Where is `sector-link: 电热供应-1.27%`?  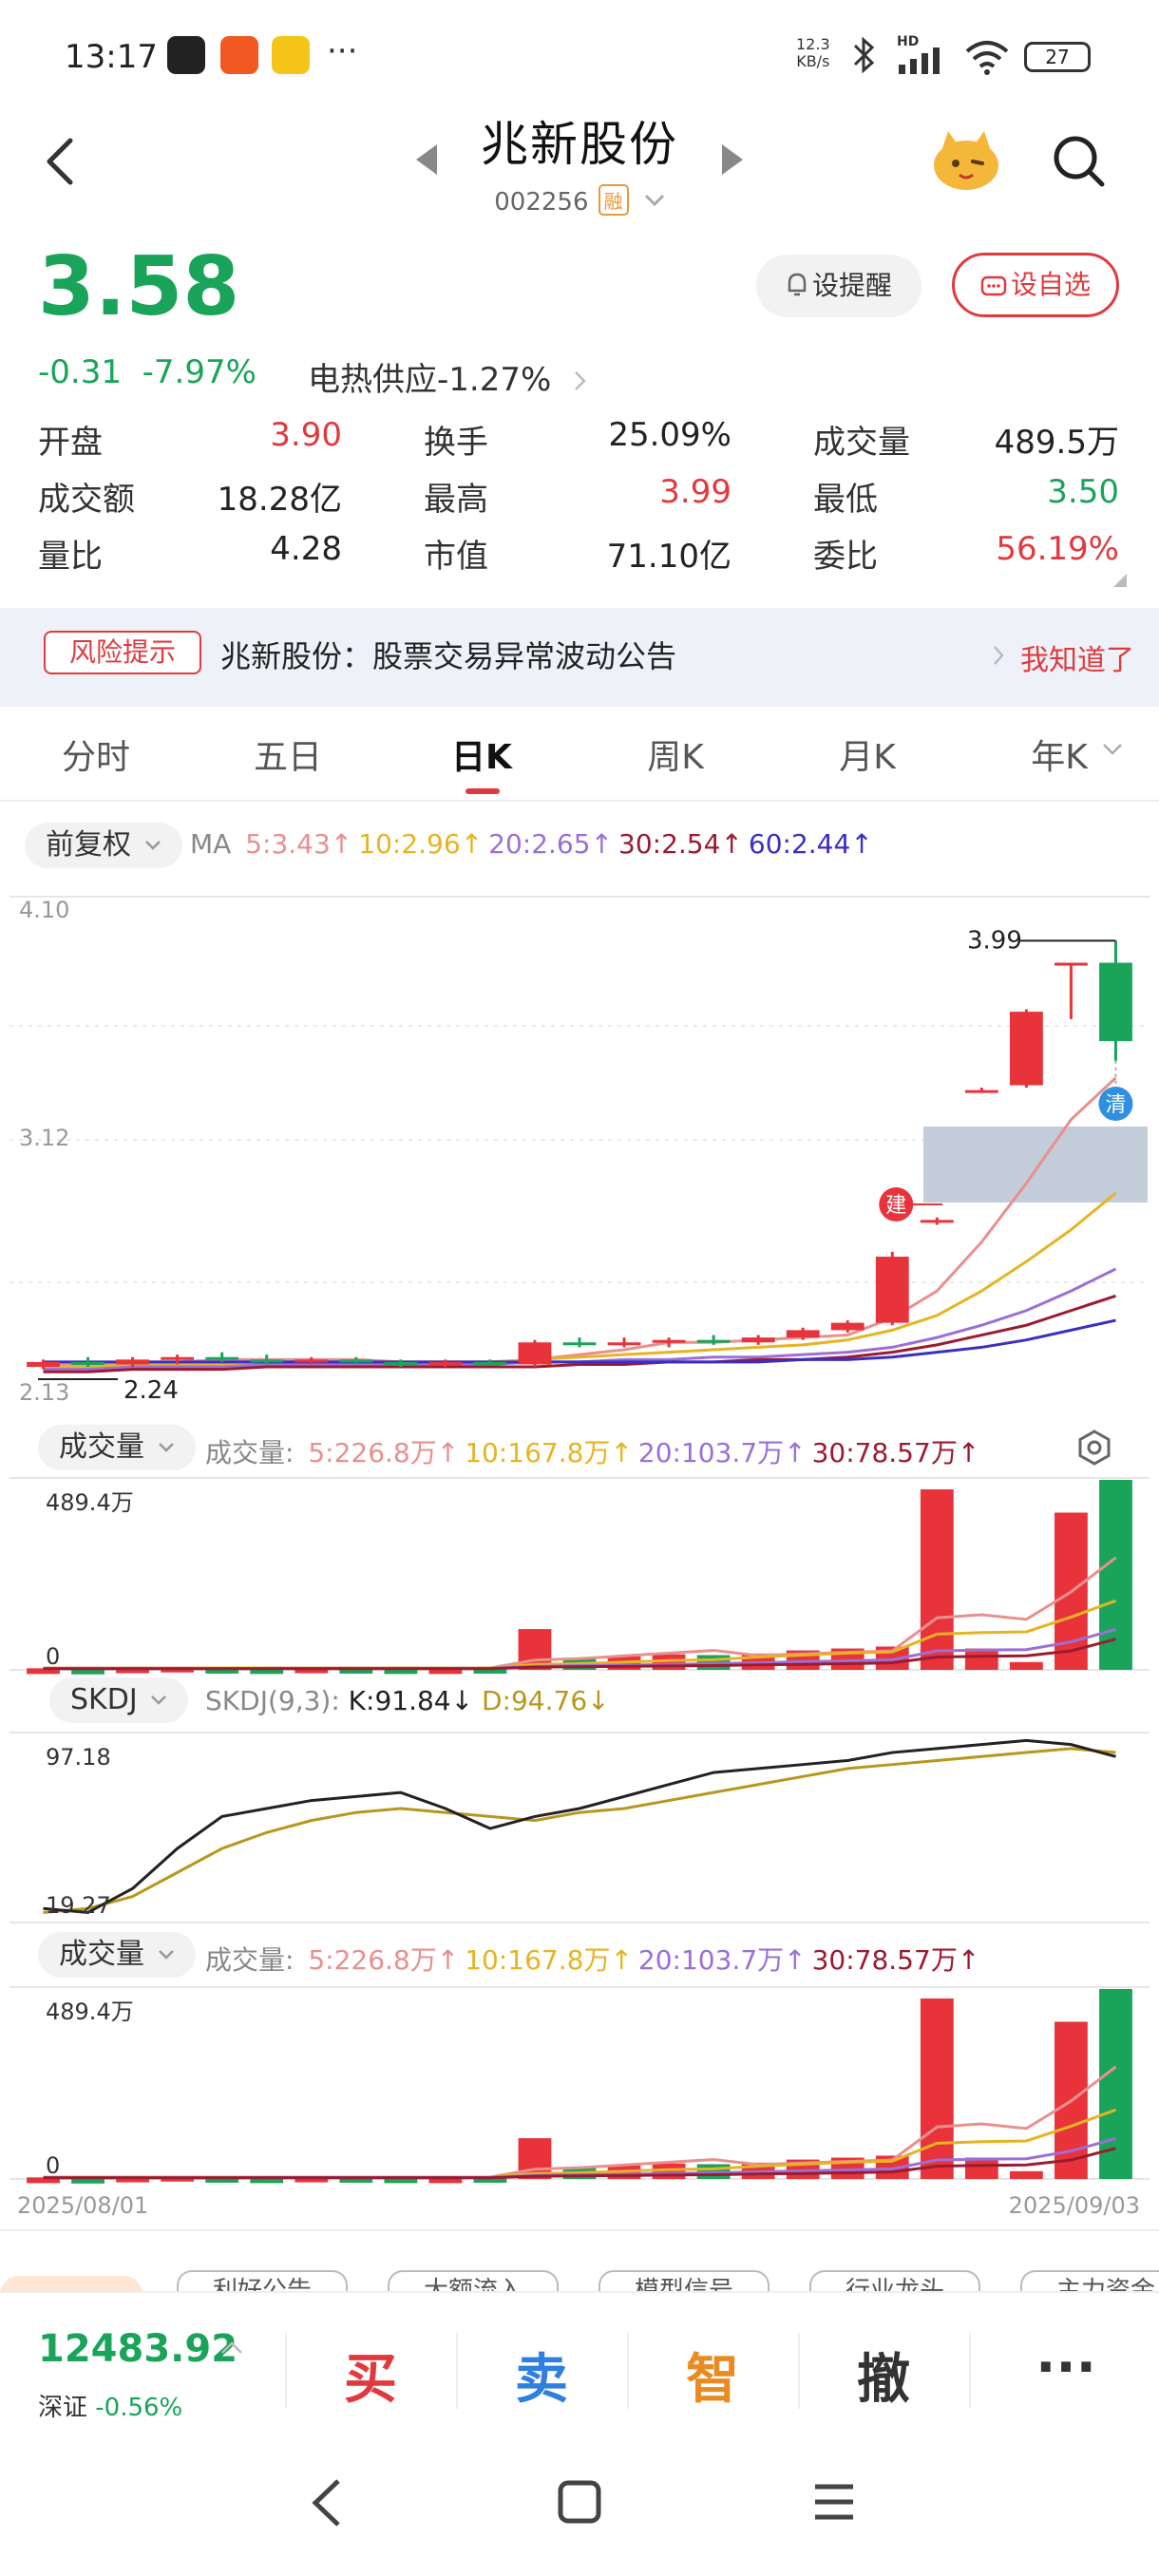
sector-link: 电热供应-1.27% is located at coordinates (448, 376).